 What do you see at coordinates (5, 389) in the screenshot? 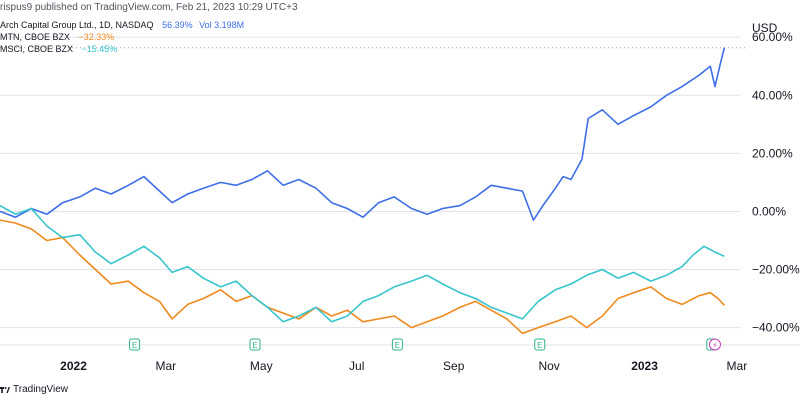
I see `tradingview-logo-icon` at bounding box center [5, 389].